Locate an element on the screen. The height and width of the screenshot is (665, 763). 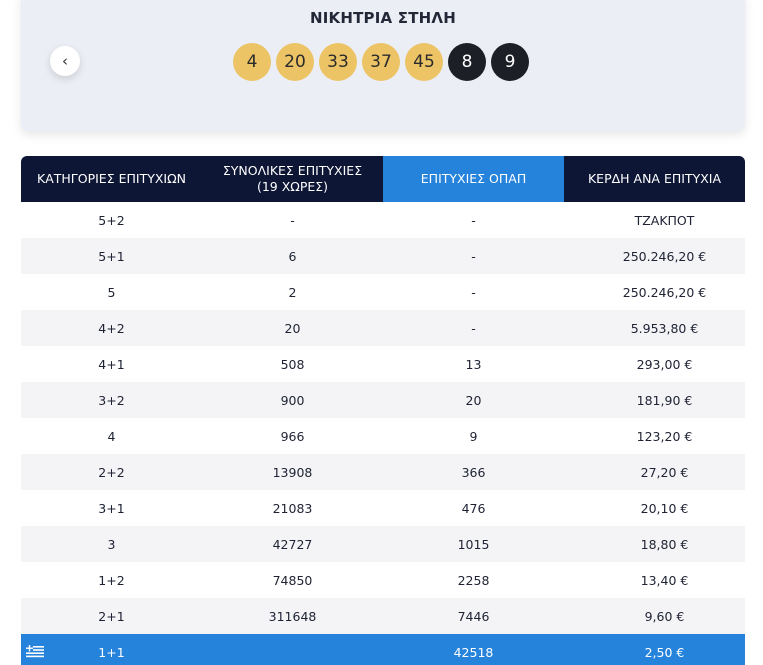
cell-total: 966 is located at coordinates (292, 436).